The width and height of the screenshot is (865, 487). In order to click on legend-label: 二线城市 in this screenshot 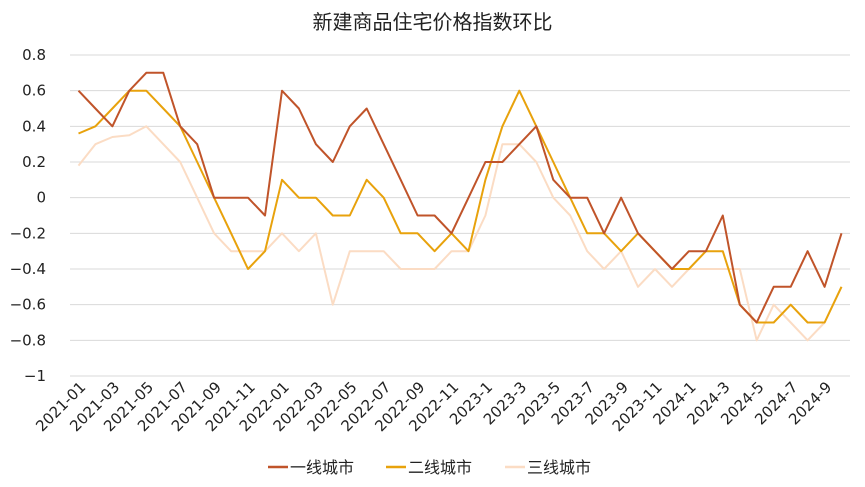, I will do `click(440, 467)`.